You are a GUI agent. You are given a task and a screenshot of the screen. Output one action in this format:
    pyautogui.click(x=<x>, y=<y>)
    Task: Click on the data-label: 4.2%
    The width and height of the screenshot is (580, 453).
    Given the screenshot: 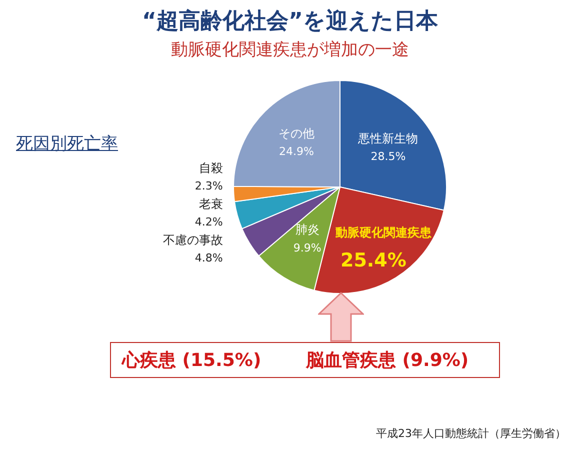 What is the action you would take?
    pyautogui.click(x=208, y=222)
    